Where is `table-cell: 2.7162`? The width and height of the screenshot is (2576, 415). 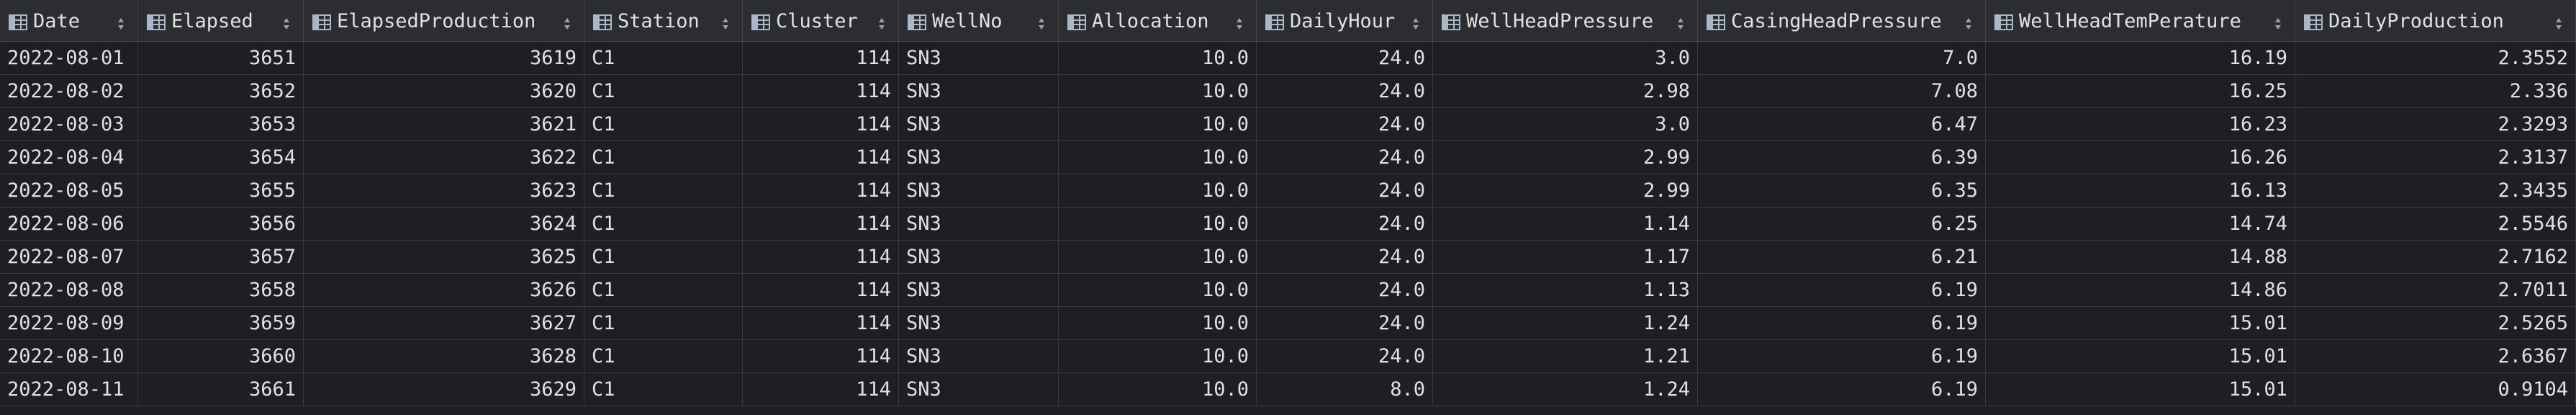 table-cell: 2.7162 is located at coordinates (2435, 257).